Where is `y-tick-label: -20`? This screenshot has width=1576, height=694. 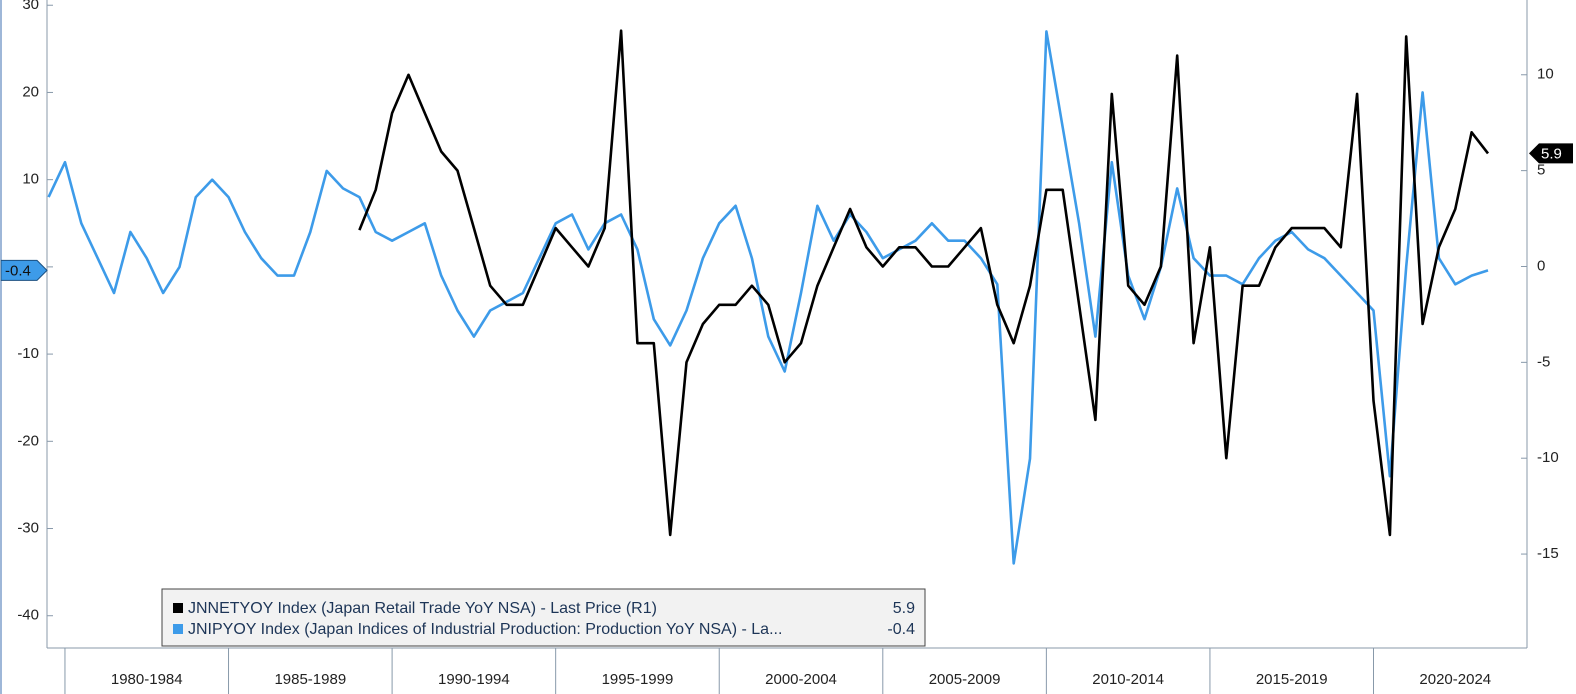
y-tick-label: -20 is located at coordinates (28, 440).